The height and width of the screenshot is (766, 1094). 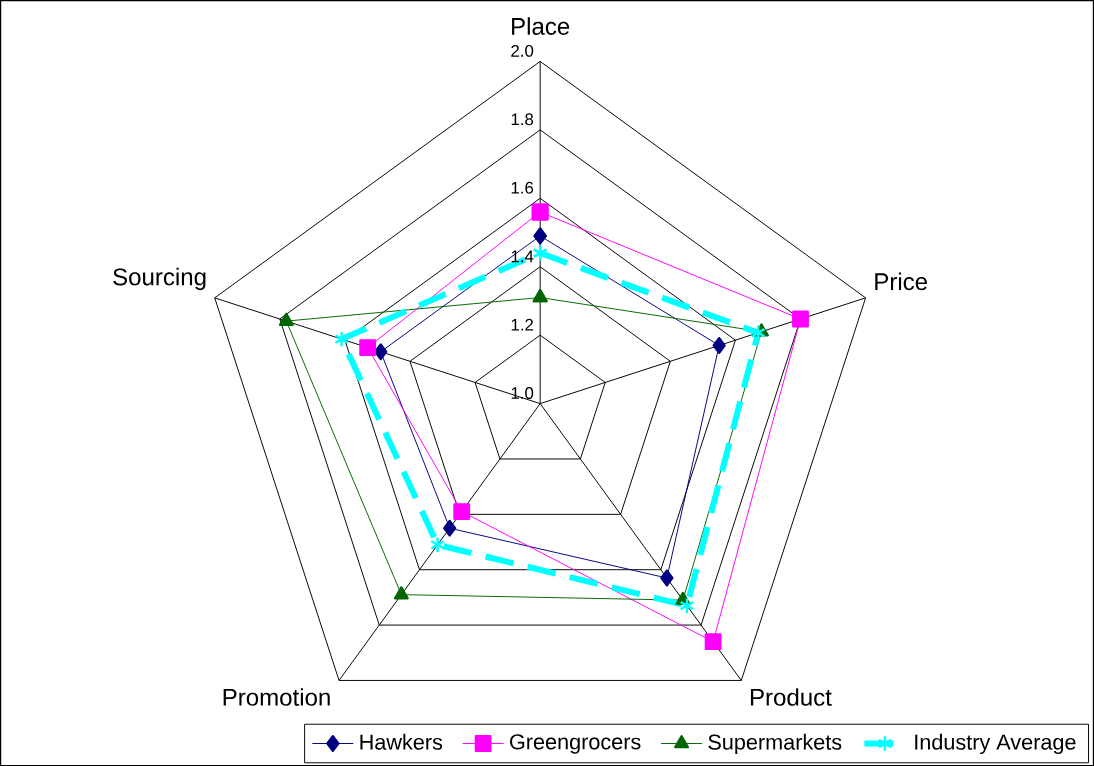 What do you see at coordinates (522, 187) in the screenshot?
I see `y-tick-label: 1.6` at bounding box center [522, 187].